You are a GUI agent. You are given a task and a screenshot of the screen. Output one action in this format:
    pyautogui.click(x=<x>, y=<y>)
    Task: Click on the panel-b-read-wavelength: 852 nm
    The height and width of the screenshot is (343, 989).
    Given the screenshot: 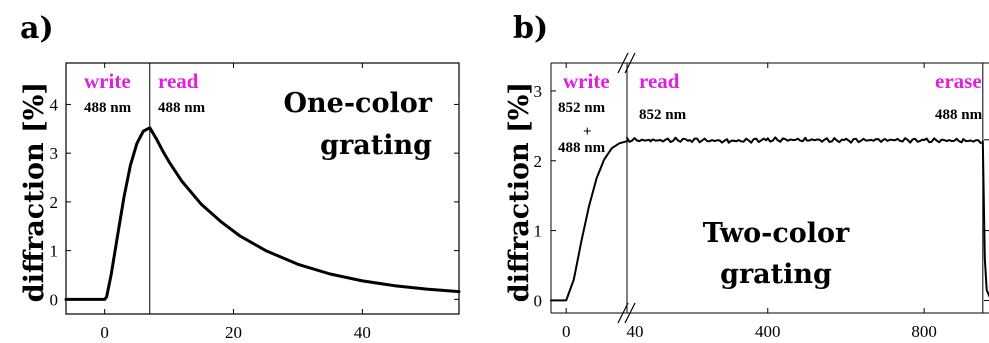 What is the action you would take?
    pyautogui.click(x=663, y=115)
    